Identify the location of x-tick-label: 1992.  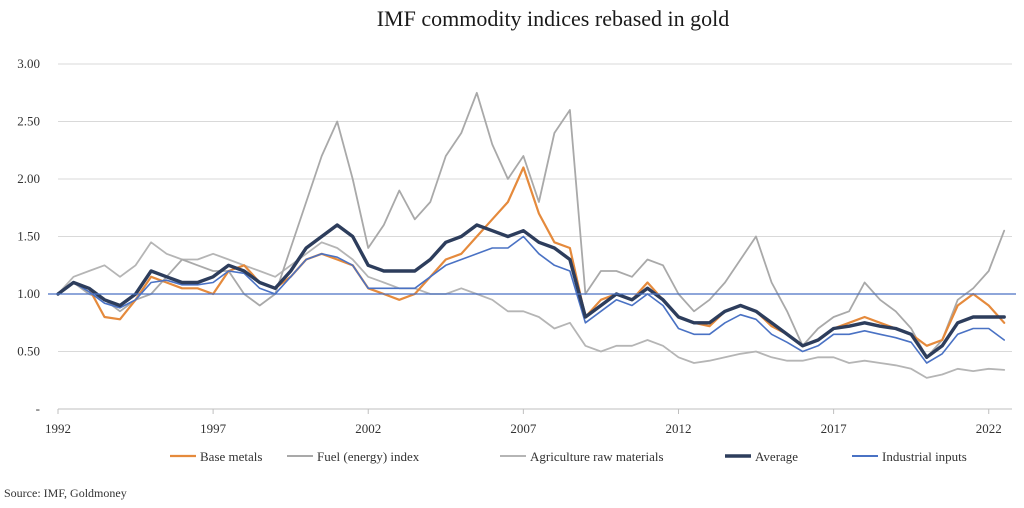
(58, 428).